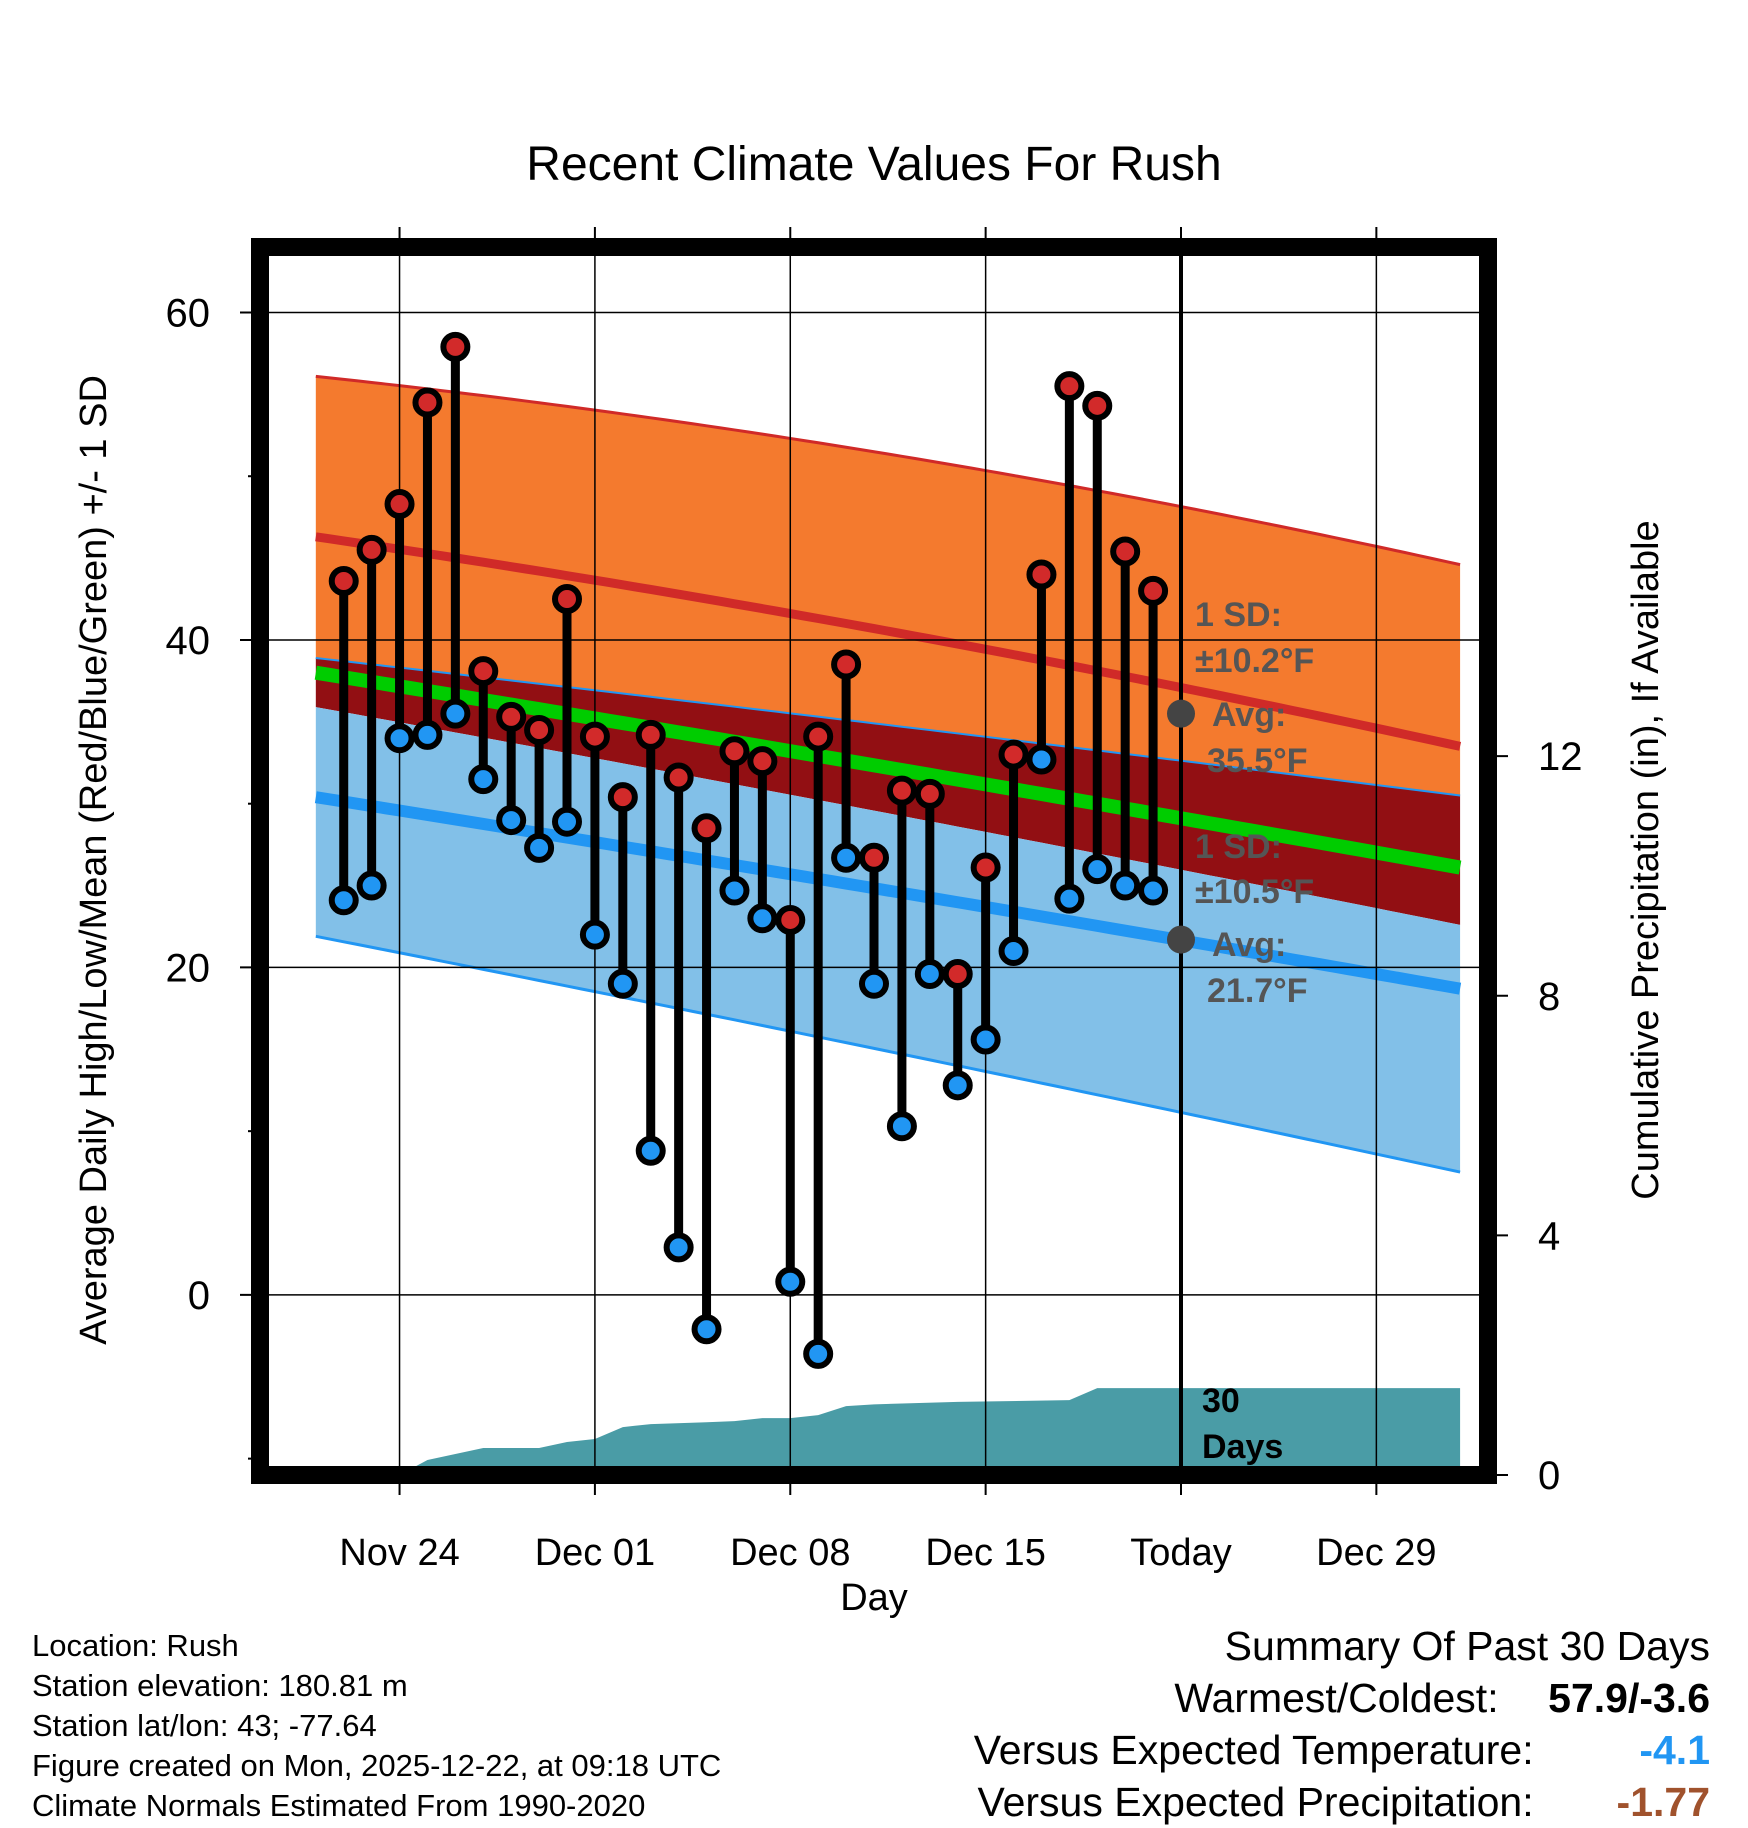 This screenshot has width=1748, height=1828. I want to click on y-right-tick-label: 4, so click(1549, 1236).